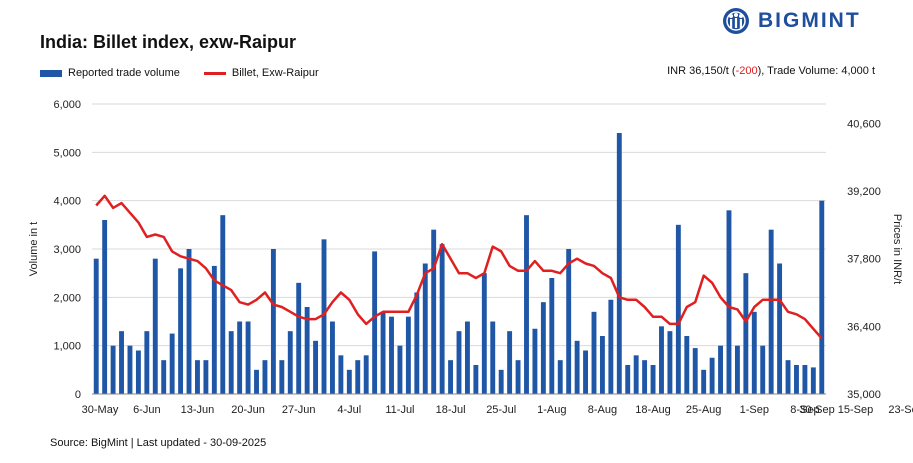  Describe the element at coordinates (124, 73) in the screenshot. I see `legend-label-volume: Reported trade volume` at that location.